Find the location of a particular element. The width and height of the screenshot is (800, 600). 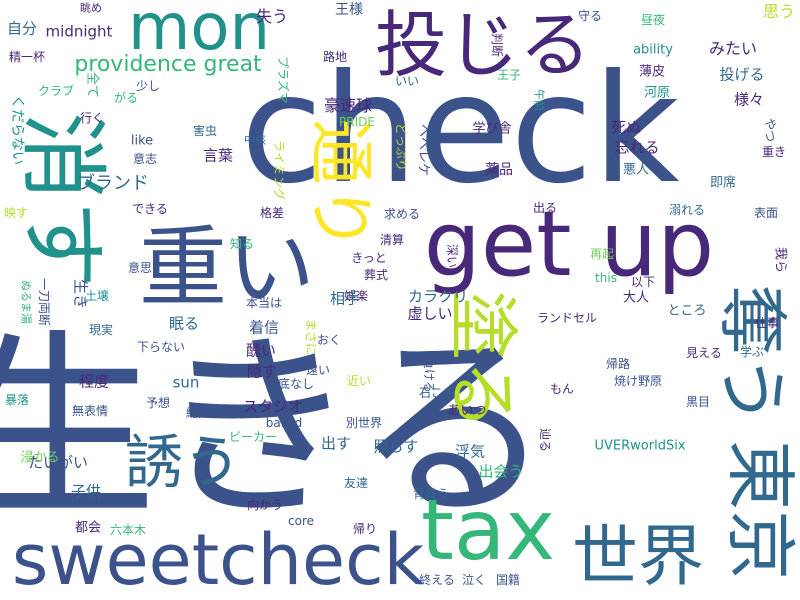

word: 負ける is located at coordinates (429, 375).